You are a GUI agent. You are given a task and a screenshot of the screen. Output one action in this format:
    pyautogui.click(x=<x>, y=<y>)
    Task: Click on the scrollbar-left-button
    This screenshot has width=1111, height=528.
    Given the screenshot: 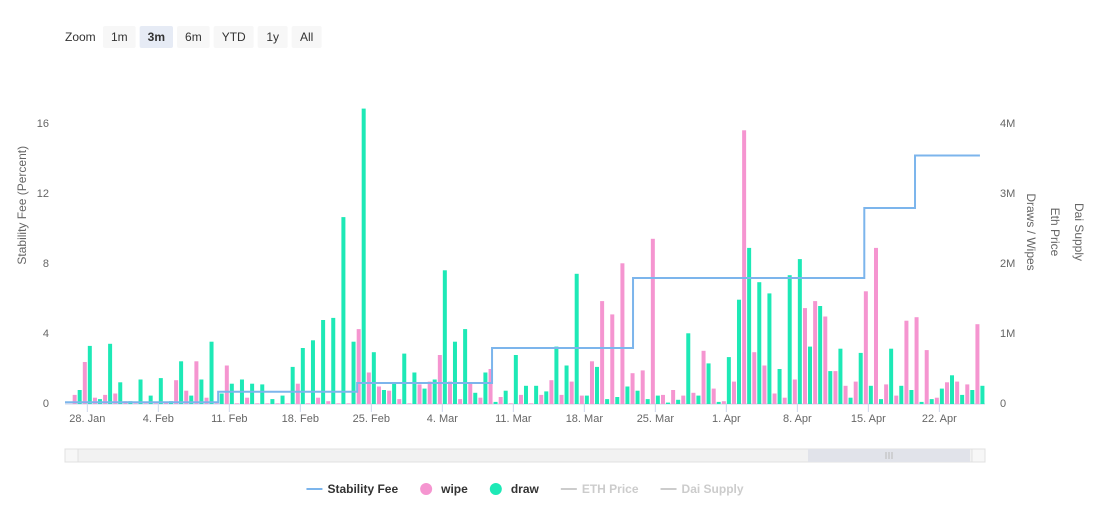 What is the action you would take?
    pyautogui.click(x=71, y=455)
    